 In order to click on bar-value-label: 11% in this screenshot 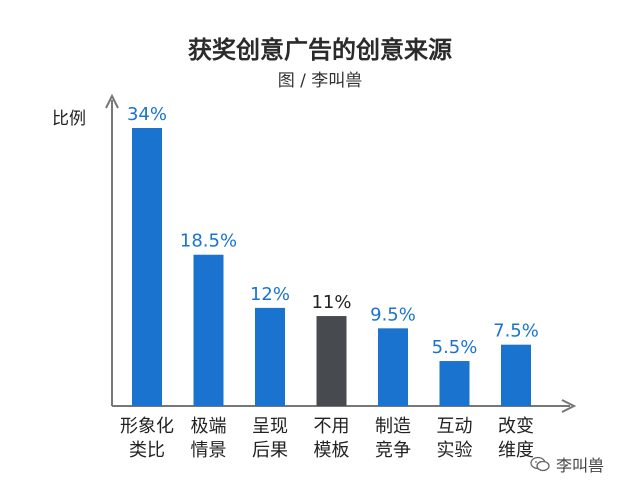, I will do `click(331, 302)`.